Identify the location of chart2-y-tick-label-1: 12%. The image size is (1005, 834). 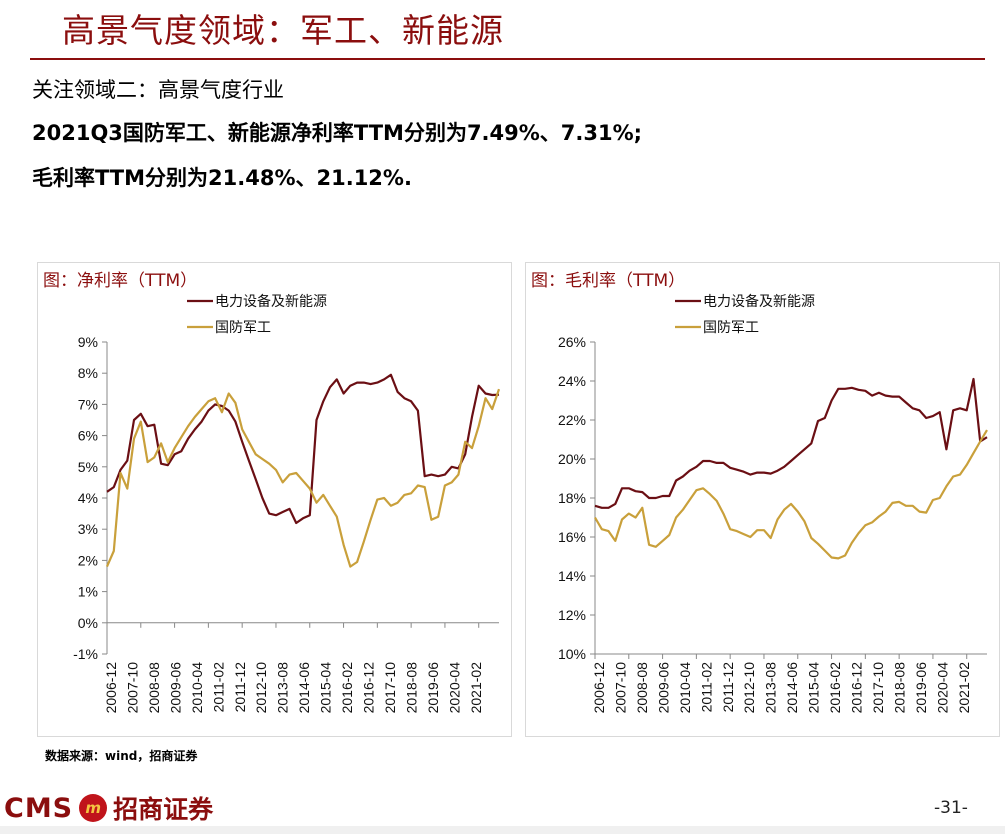
(572, 615).